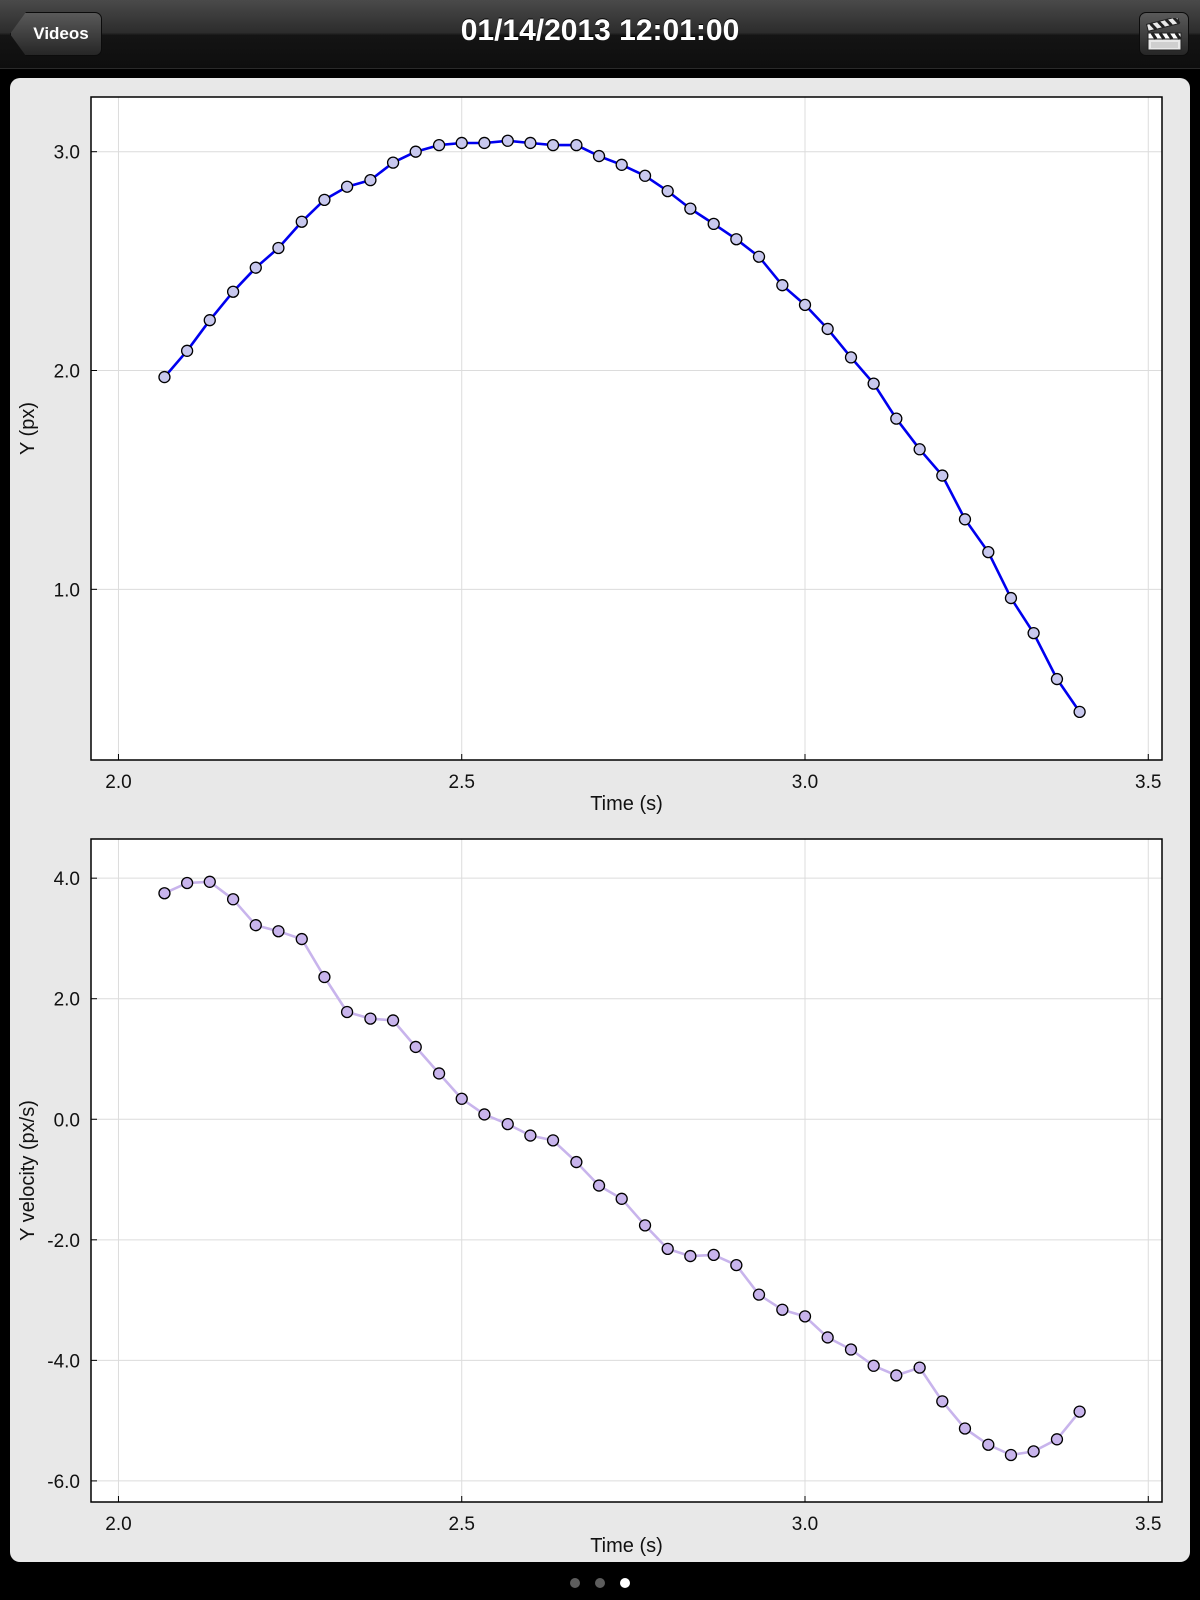  What do you see at coordinates (67, 590) in the screenshot?
I see `y-tick-label: 1.0` at bounding box center [67, 590].